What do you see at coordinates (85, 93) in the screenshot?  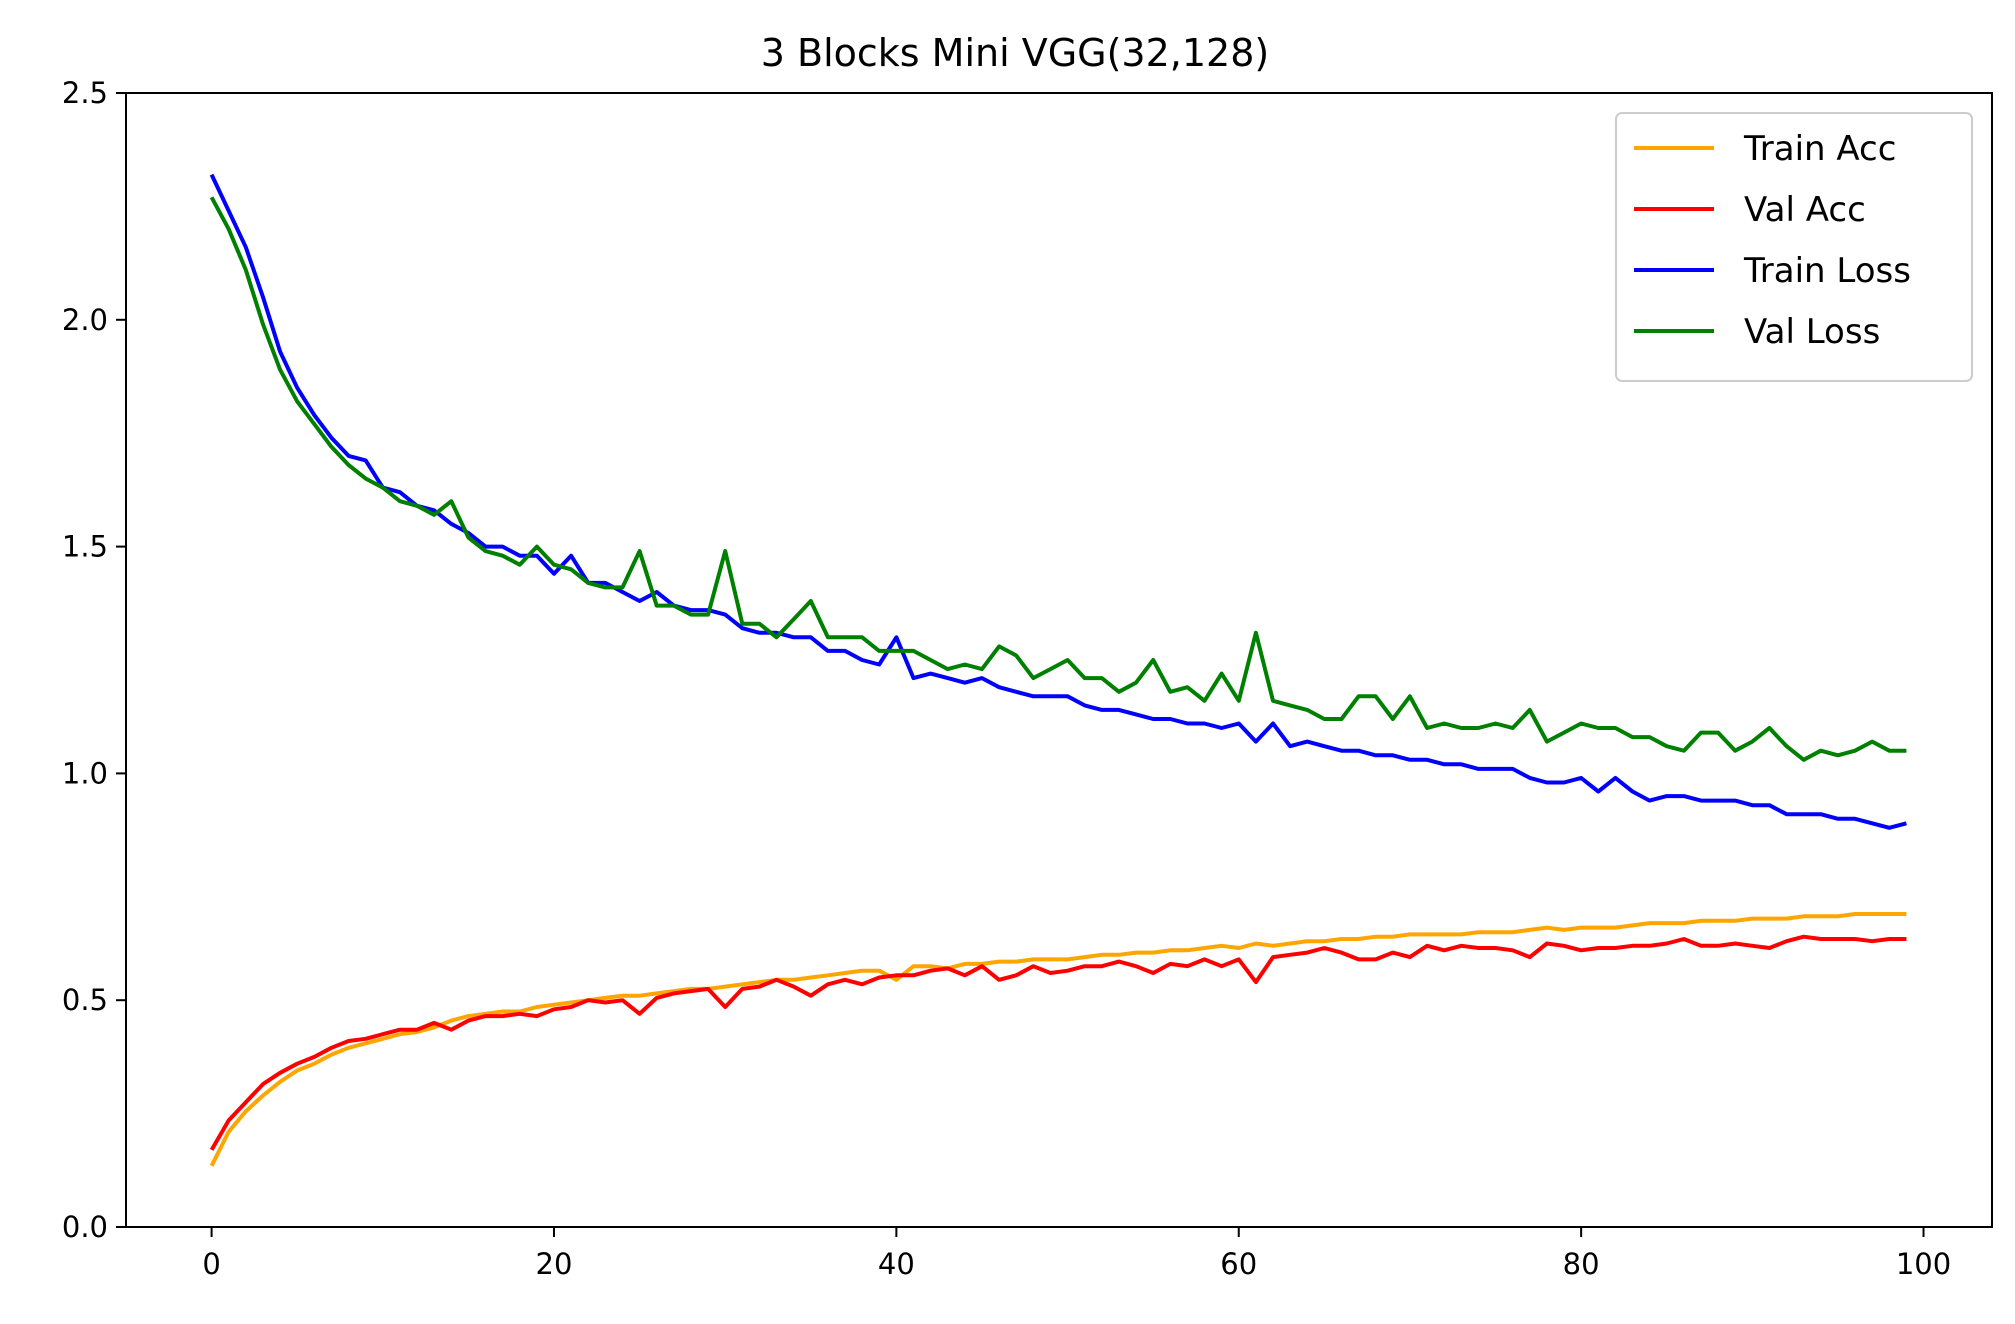 I see `y-tick-label: 2.5` at bounding box center [85, 93].